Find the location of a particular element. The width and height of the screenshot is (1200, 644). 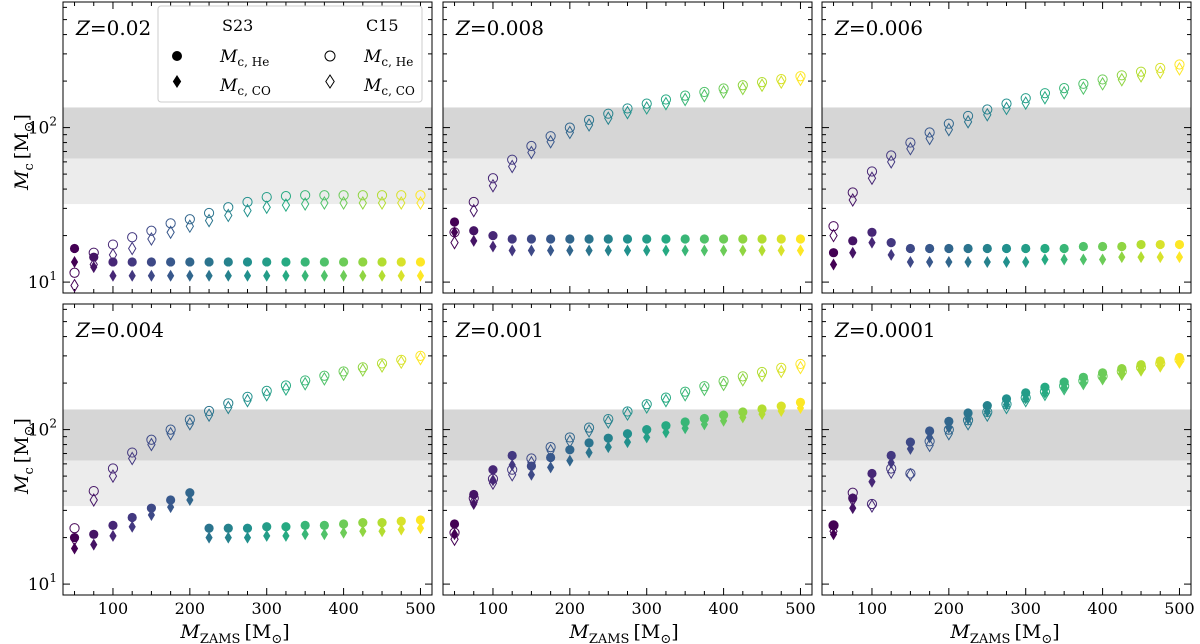

legend-label-s23-co: Mc, CO is located at coordinates (245, 87).